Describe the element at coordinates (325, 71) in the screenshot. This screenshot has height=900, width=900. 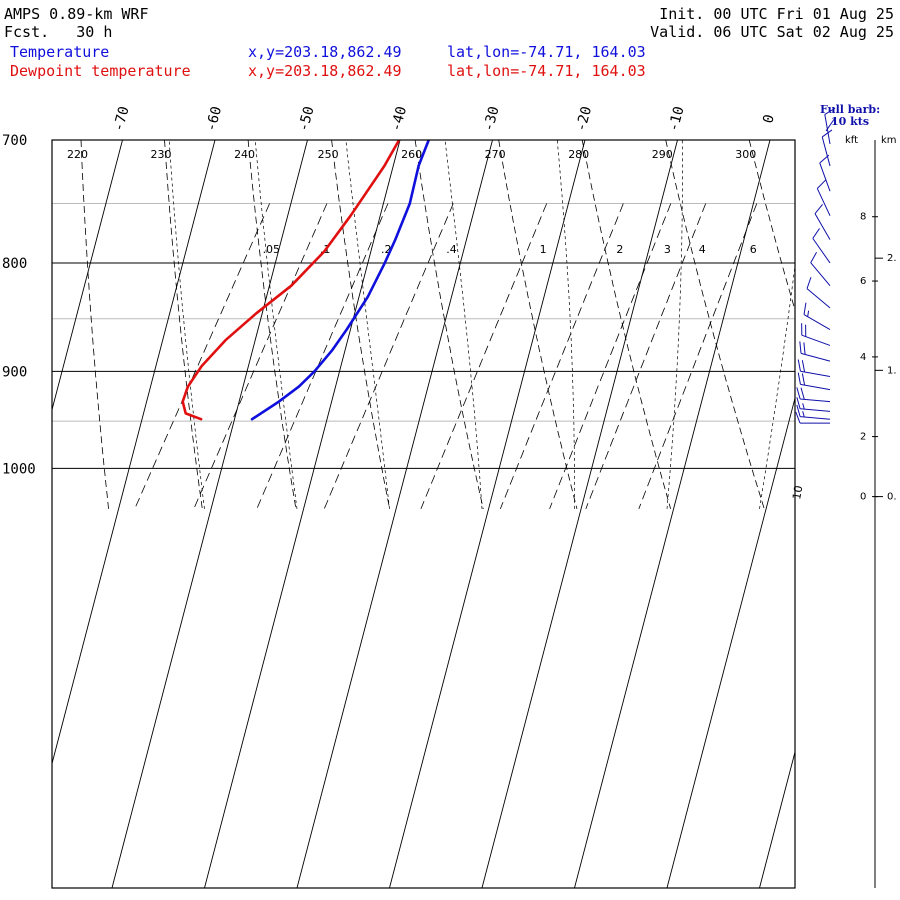
I see `dewpoint-legend-xy: x,y=203.18,862.49` at that location.